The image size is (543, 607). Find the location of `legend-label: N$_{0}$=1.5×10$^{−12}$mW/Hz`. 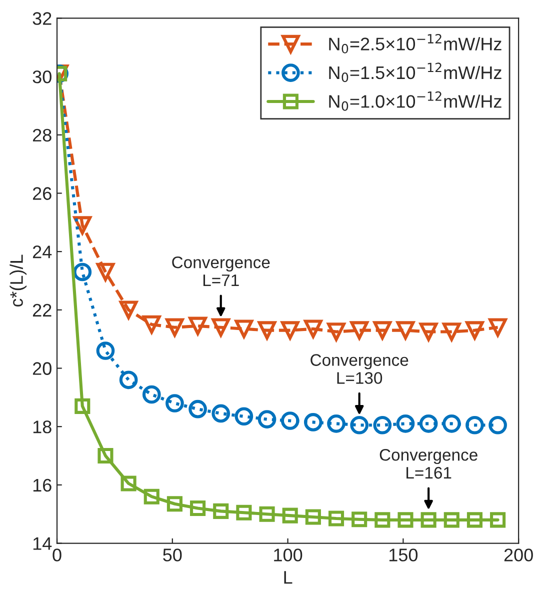

legend-label: N$_{0}$=1.5×10$^{−12}$mW/Hz is located at coordinates (415, 72).